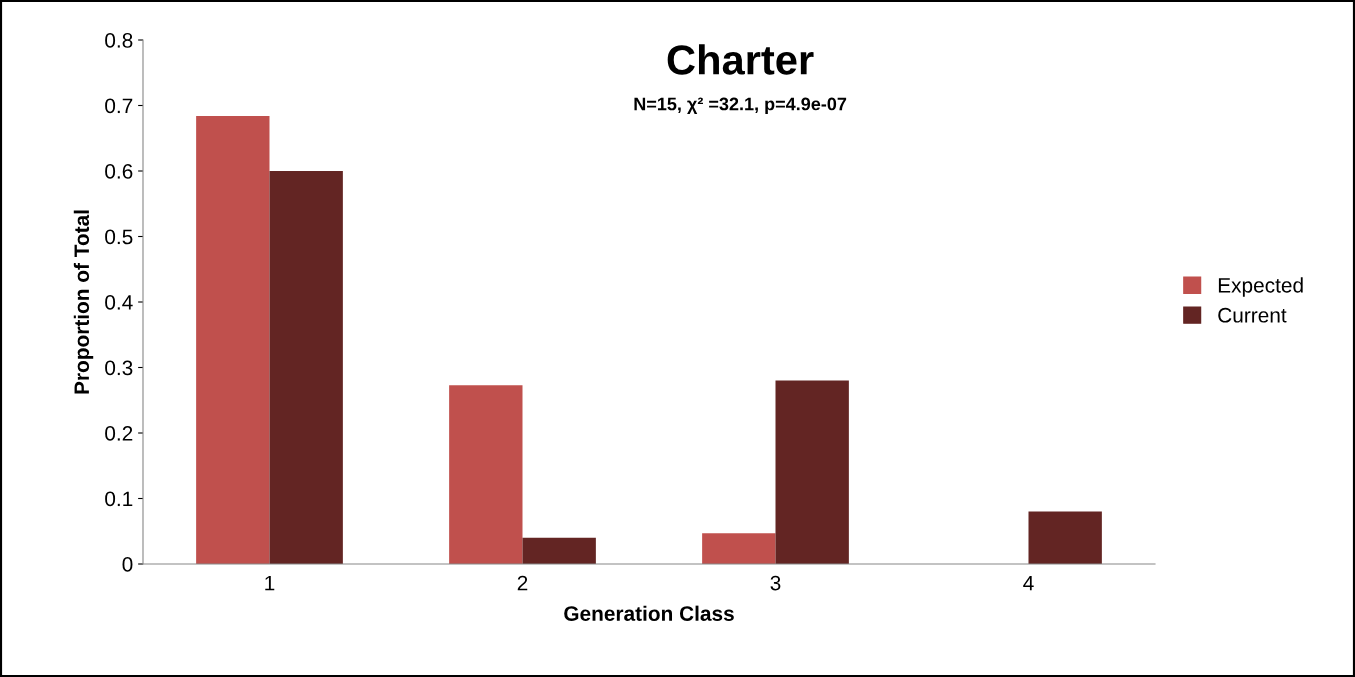 The width and height of the screenshot is (1355, 677). I want to click on x-axis-title: Generation Class, so click(649, 613).